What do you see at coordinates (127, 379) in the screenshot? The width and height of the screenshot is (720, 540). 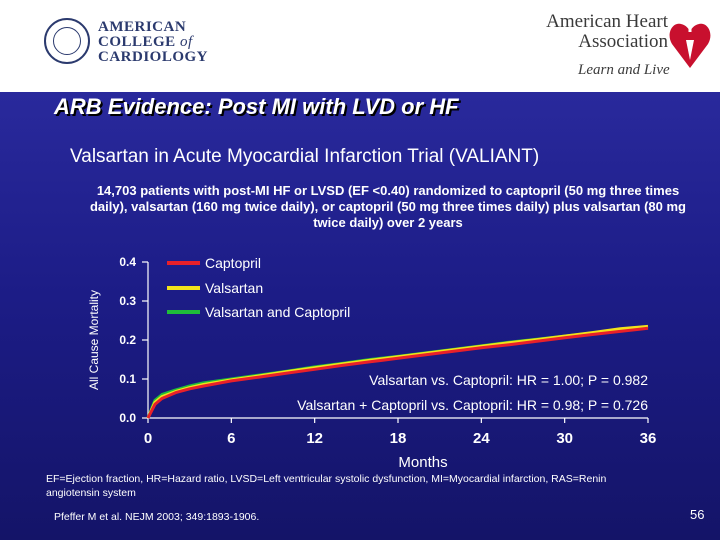 I see `y-tick-label: 0.1` at bounding box center [127, 379].